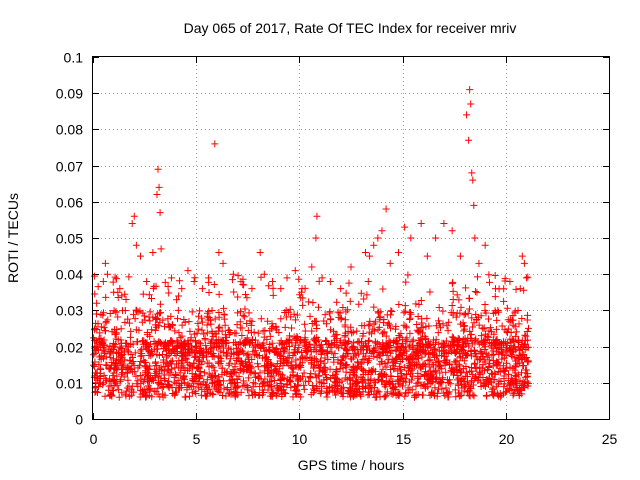 The image size is (640, 480). I want to click on y-axis-title: ROTI / TECUs, so click(13, 238).